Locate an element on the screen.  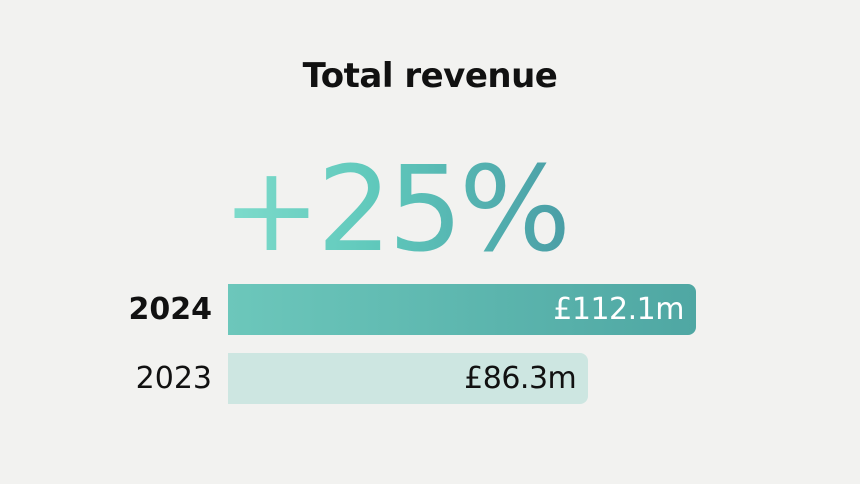
bar-value-2023: £86.3m is located at coordinates (520, 378).